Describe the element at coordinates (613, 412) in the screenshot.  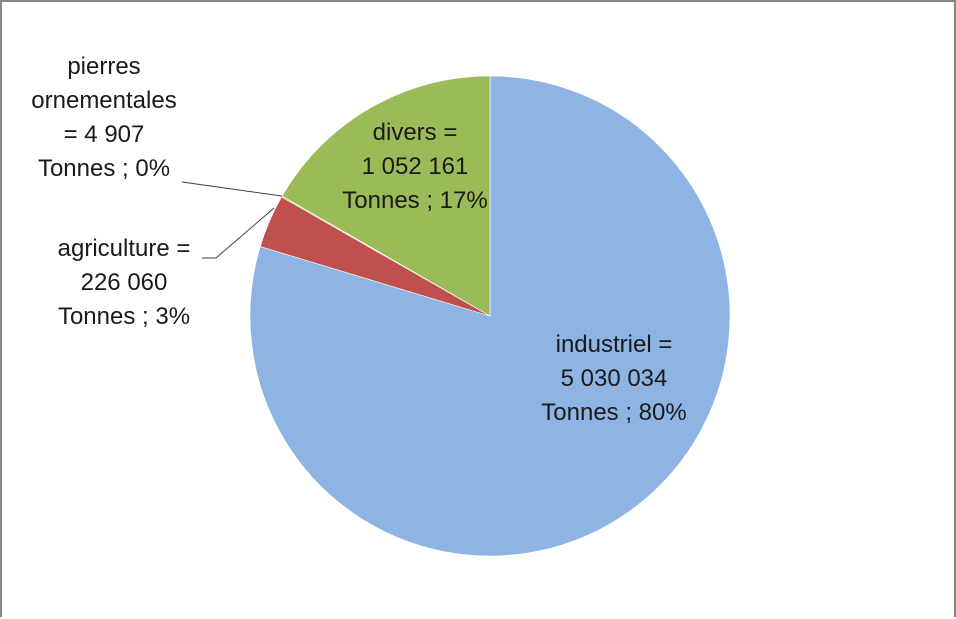
I see `data-label-line: Tonnes ; 80%` at that location.